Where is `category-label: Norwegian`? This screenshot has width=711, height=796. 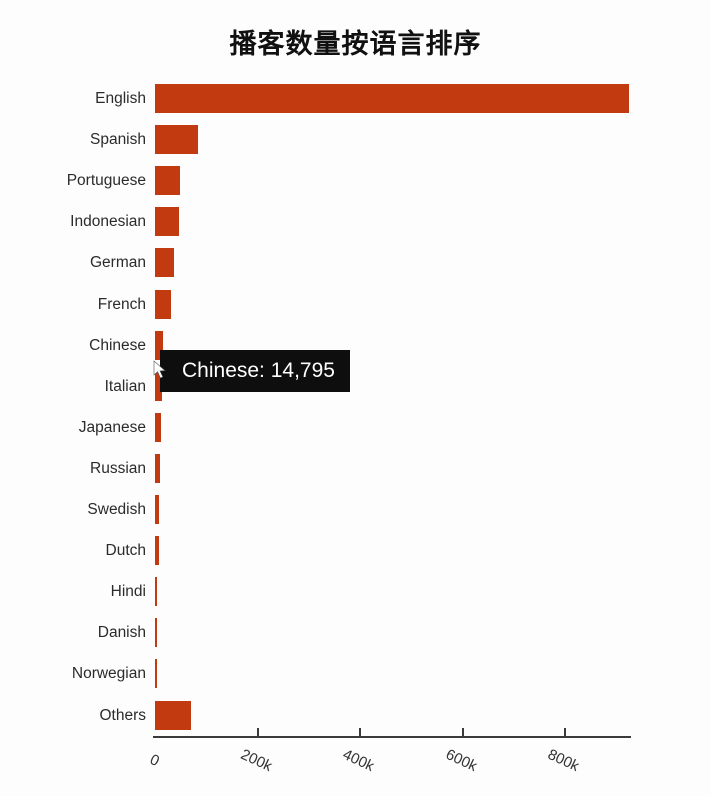
category-label: Norwegian is located at coordinates (108, 673).